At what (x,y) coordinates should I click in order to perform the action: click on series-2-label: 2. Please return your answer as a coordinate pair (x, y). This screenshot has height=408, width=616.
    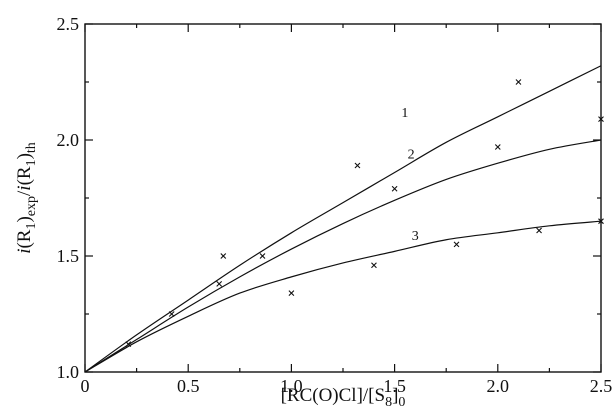
    Looking at the image, I should click on (411, 155).